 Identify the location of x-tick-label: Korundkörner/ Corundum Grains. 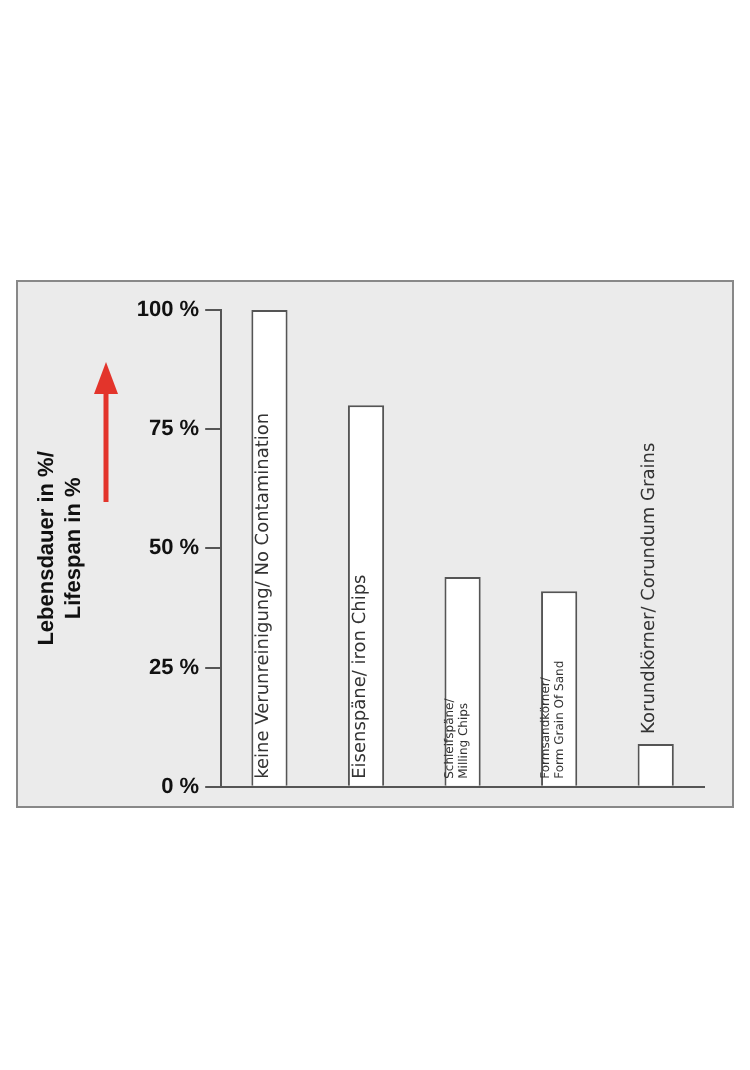
(650, 588).